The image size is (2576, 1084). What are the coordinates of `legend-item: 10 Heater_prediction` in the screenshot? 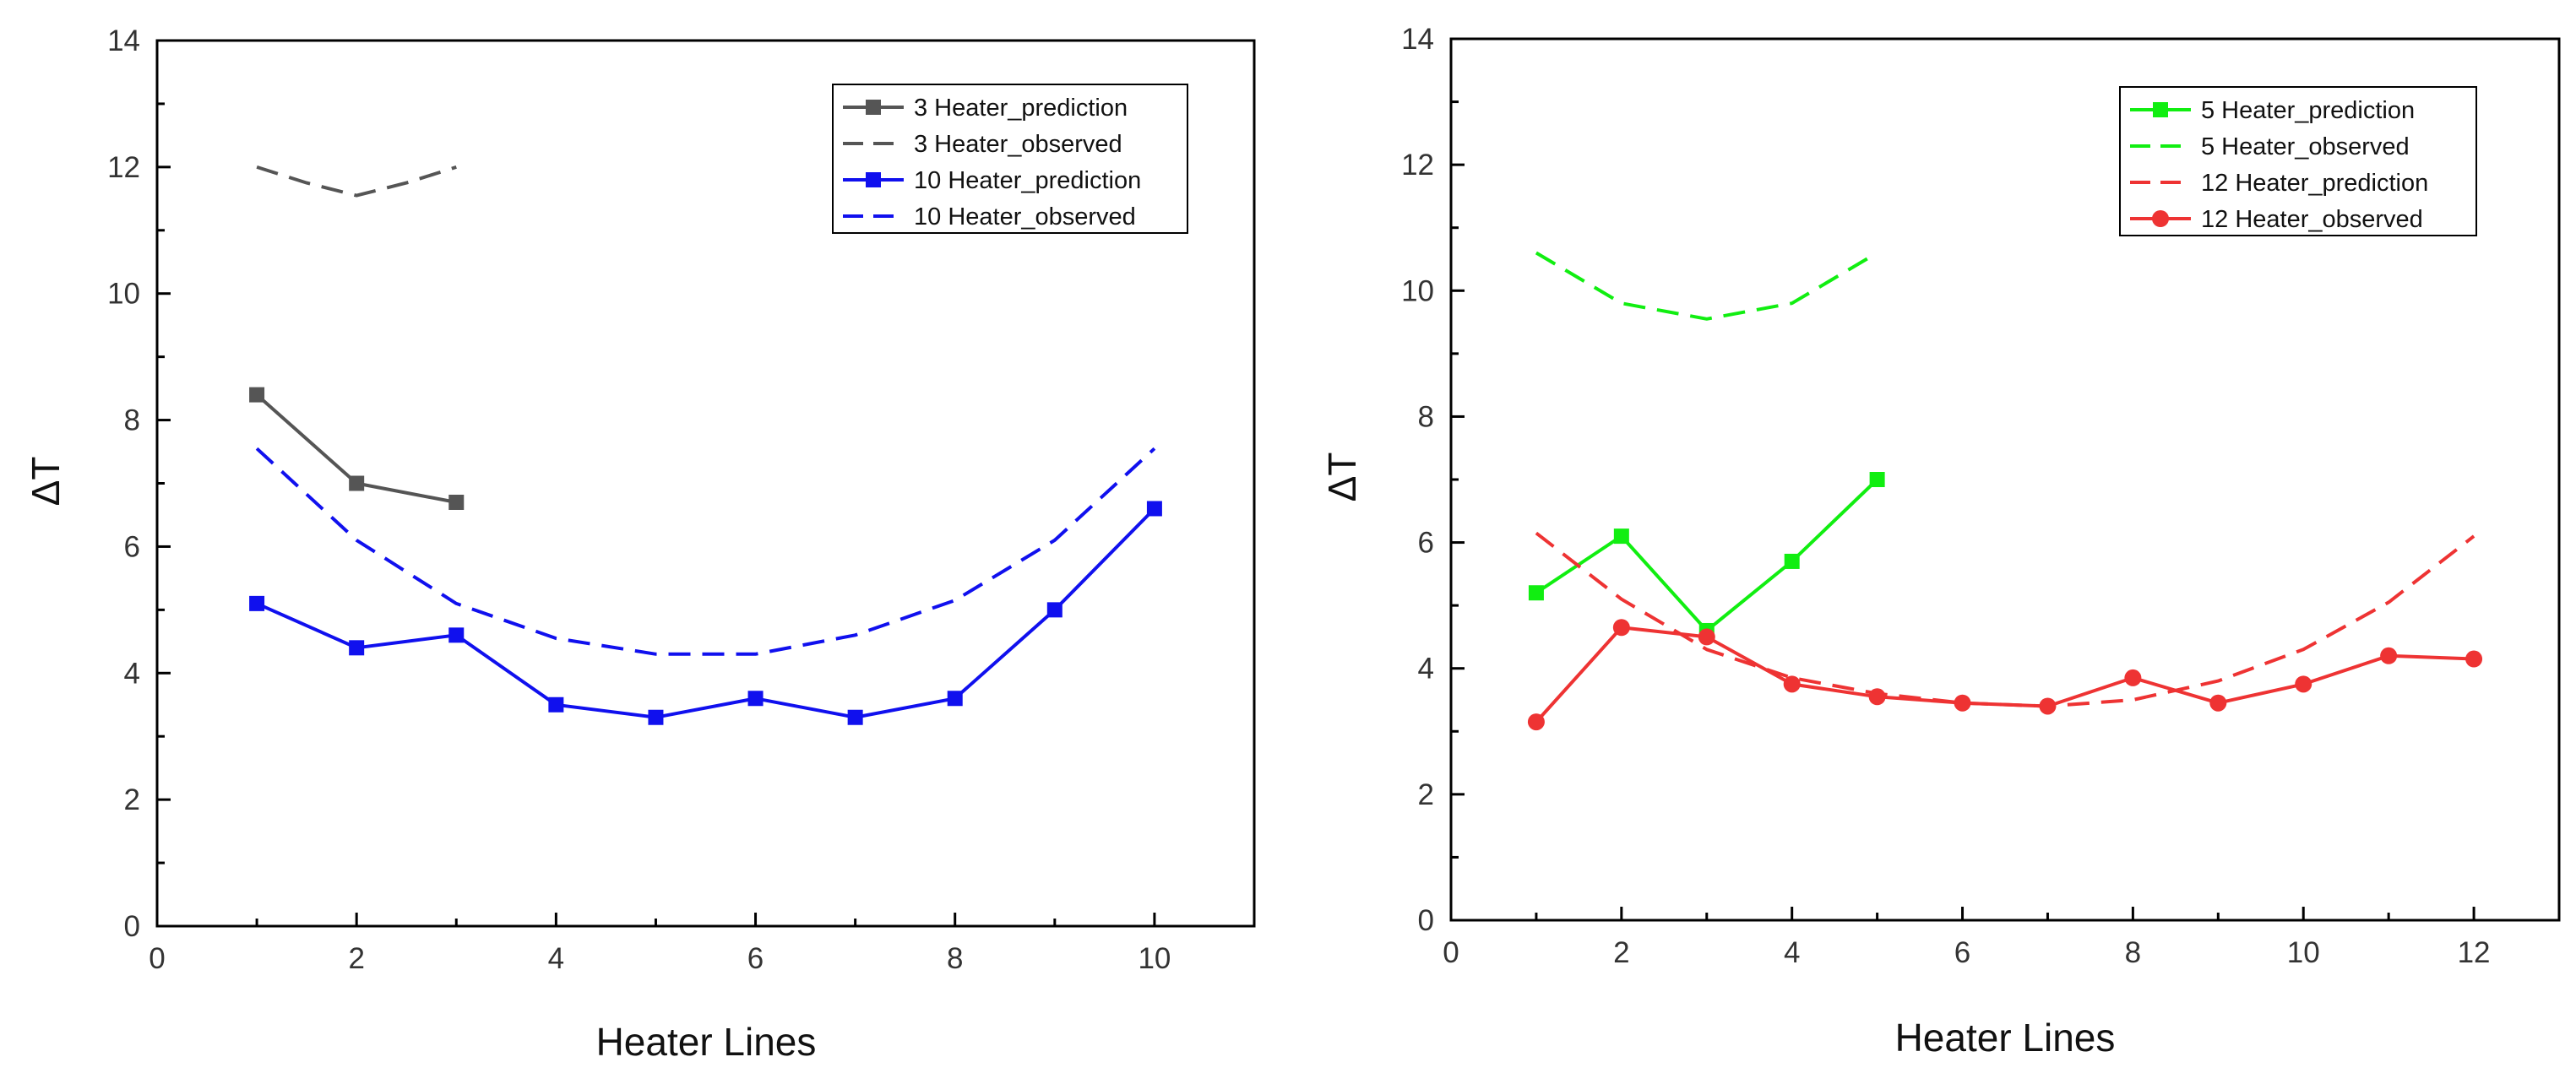 It's located at (992, 180).